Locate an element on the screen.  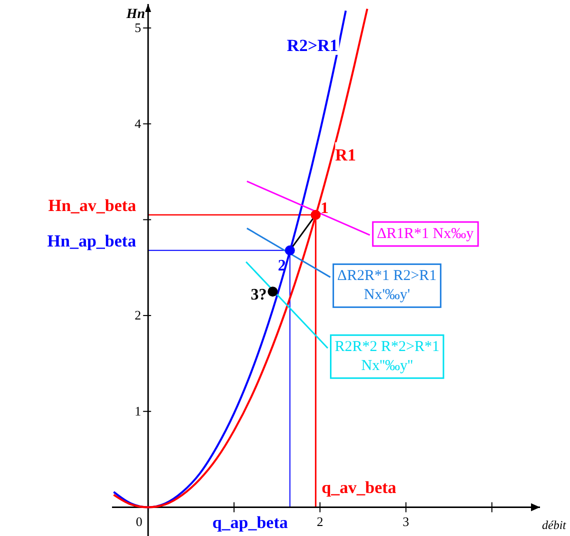
annotation: 2 is located at coordinates (282, 265).